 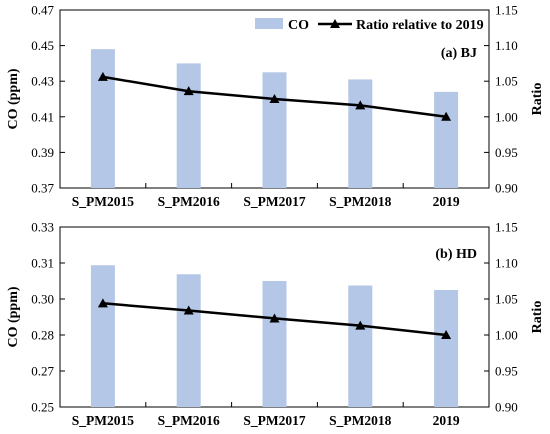 What do you see at coordinates (42, 81) in the screenshot?
I see `panel-1-left-tick-label: 0.43` at bounding box center [42, 81].